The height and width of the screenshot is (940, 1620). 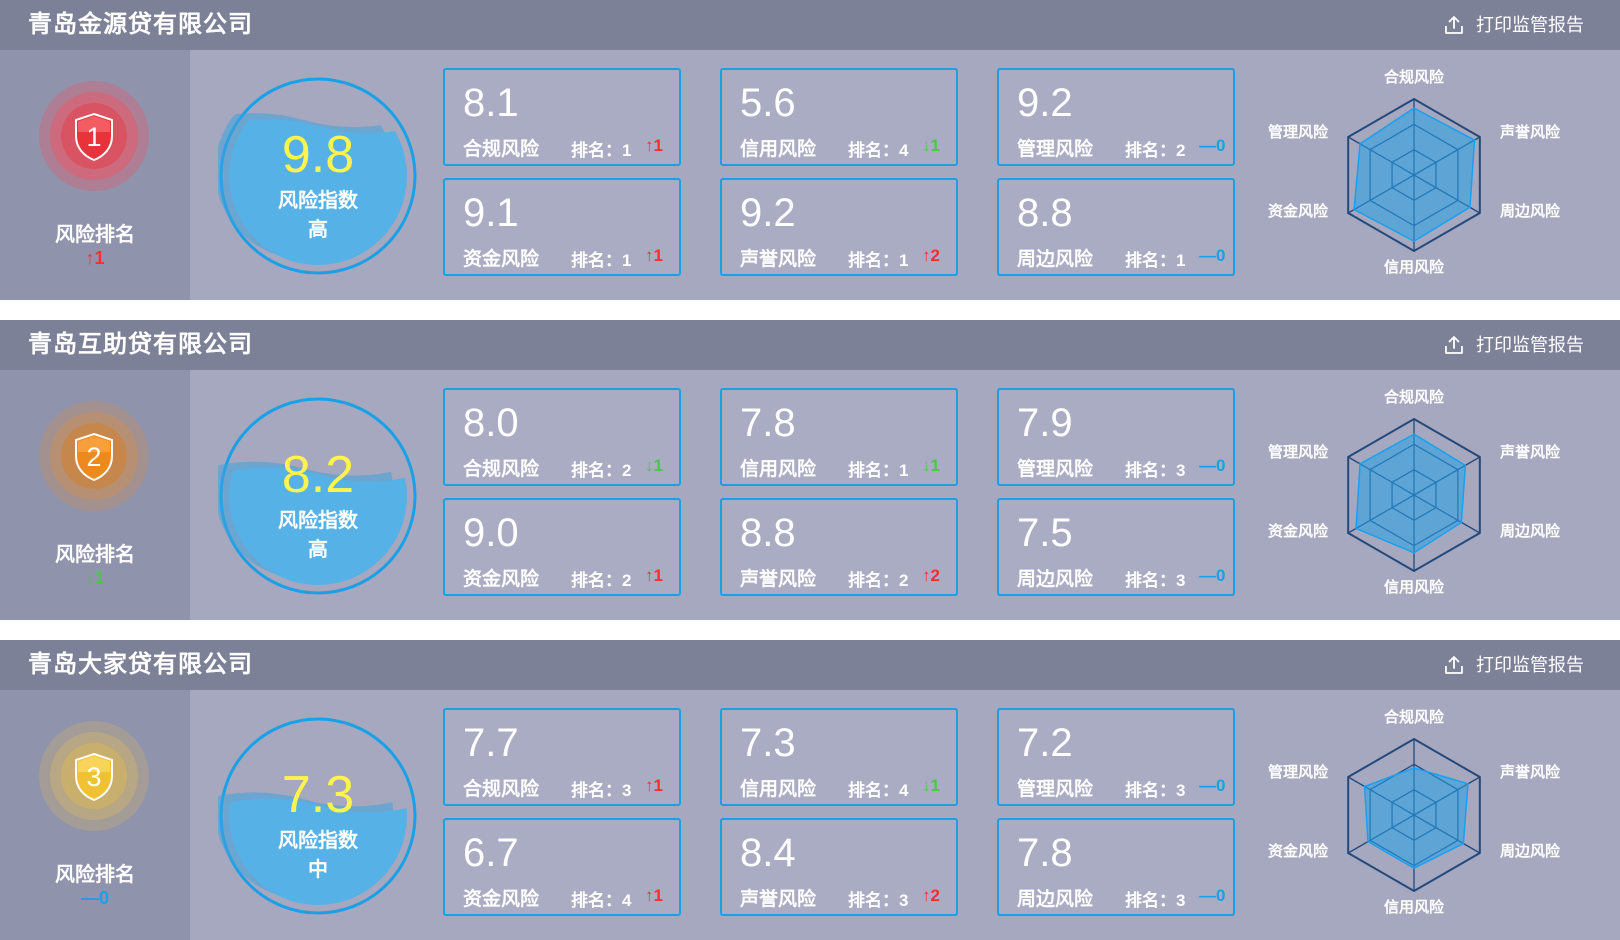 I want to click on rank-shield-icon: 1, so click(x=94, y=136).